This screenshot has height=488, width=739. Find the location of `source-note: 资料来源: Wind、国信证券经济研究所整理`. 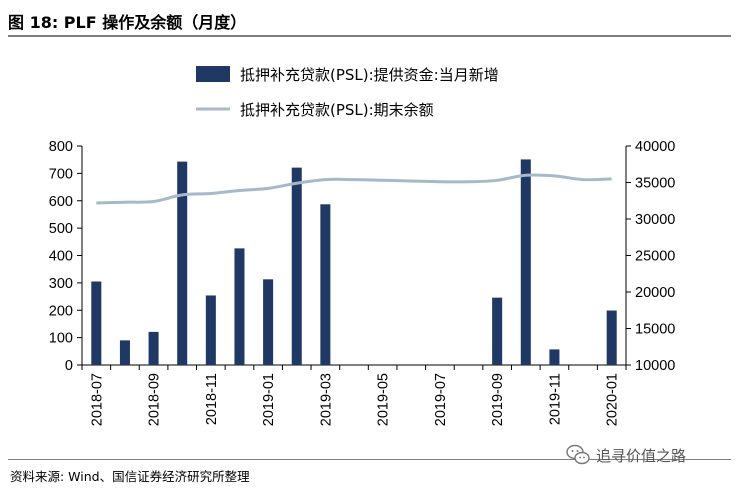

source-note: 资料来源: Wind、国信证券经济研究所整理 is located at coordinates (130, 476).